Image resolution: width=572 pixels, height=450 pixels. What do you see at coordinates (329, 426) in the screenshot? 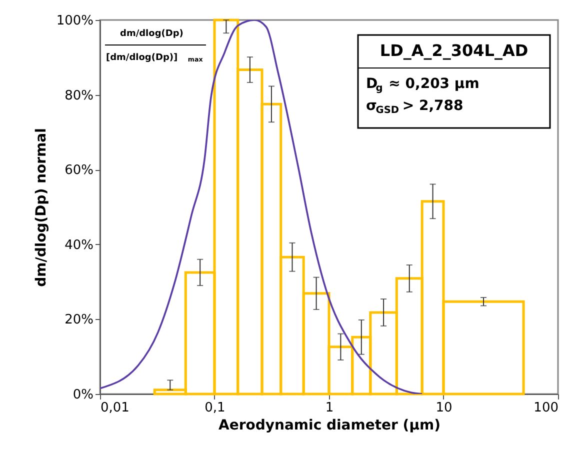
I see `x-axis-title: Aerodynamic diameter (µm)` at bounding box center [329, 426].